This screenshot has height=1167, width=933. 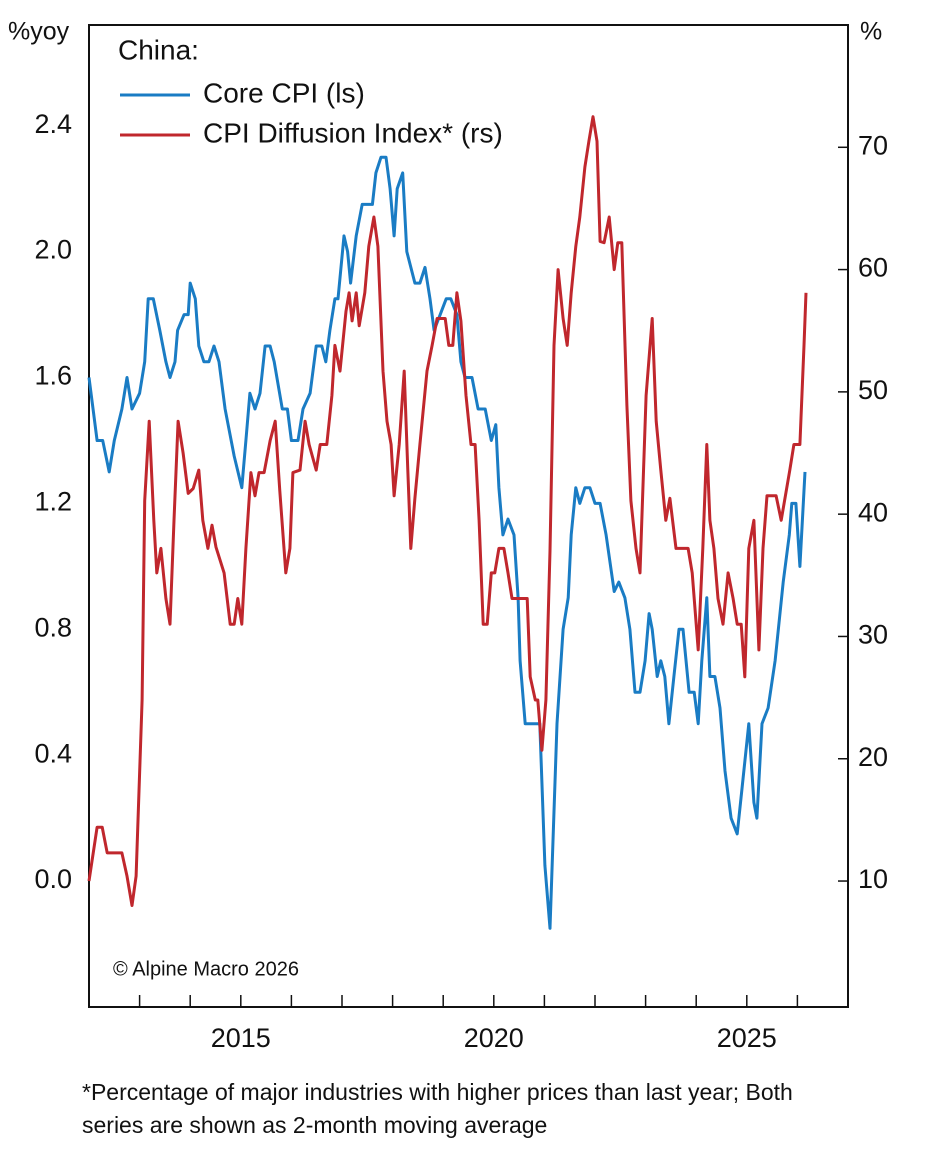 I want to click on y-tick-label: 2.4, so click(x=53, y=124).